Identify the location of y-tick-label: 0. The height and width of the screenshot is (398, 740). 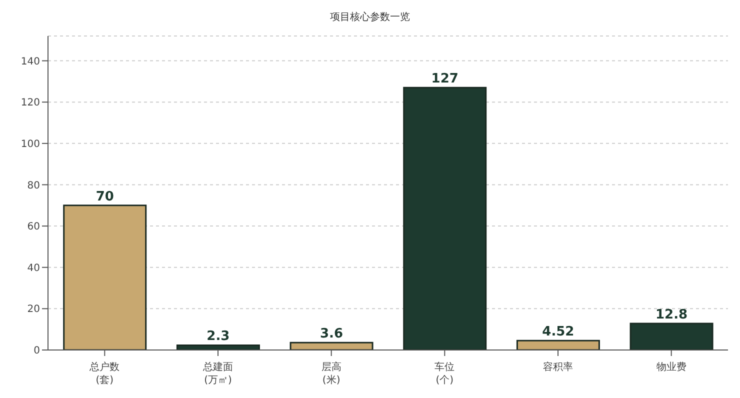
(37, 351).